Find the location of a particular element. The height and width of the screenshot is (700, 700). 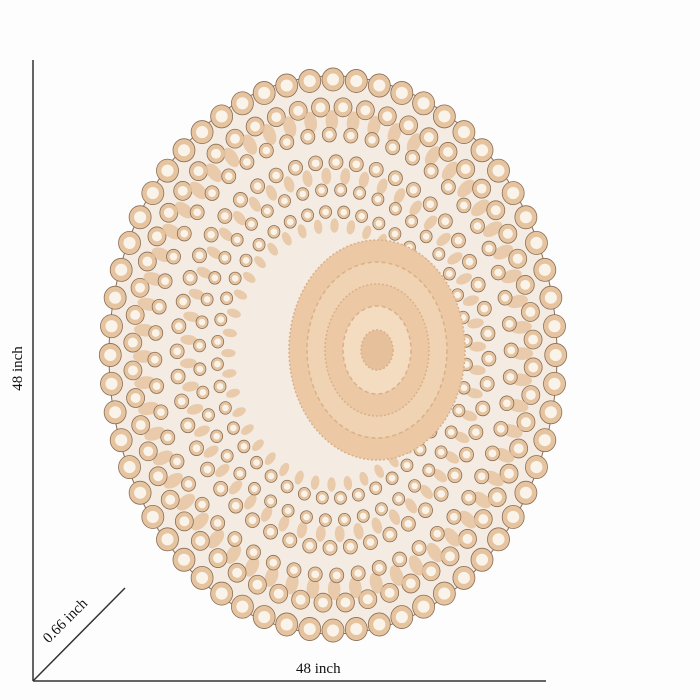

width-label: 48 inch is located at coordinates (318, 669).